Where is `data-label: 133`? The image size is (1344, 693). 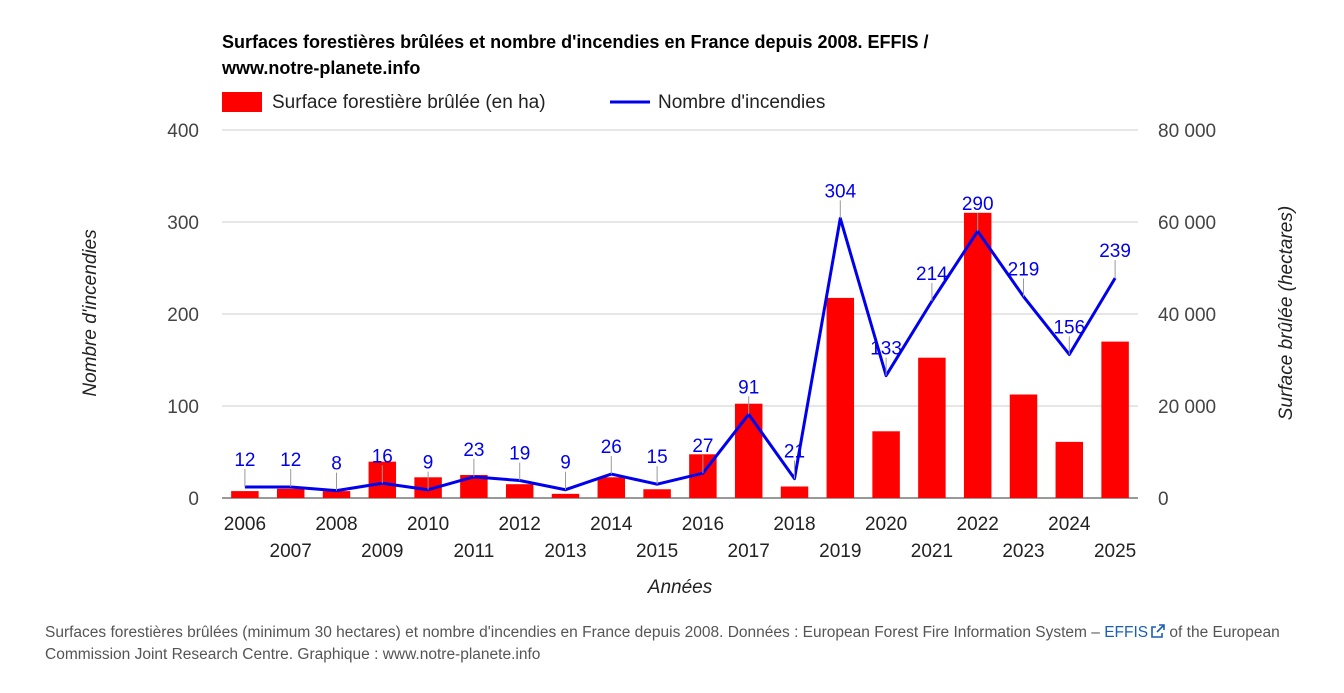
data-label: 133 is located at coordinates (886, 349).